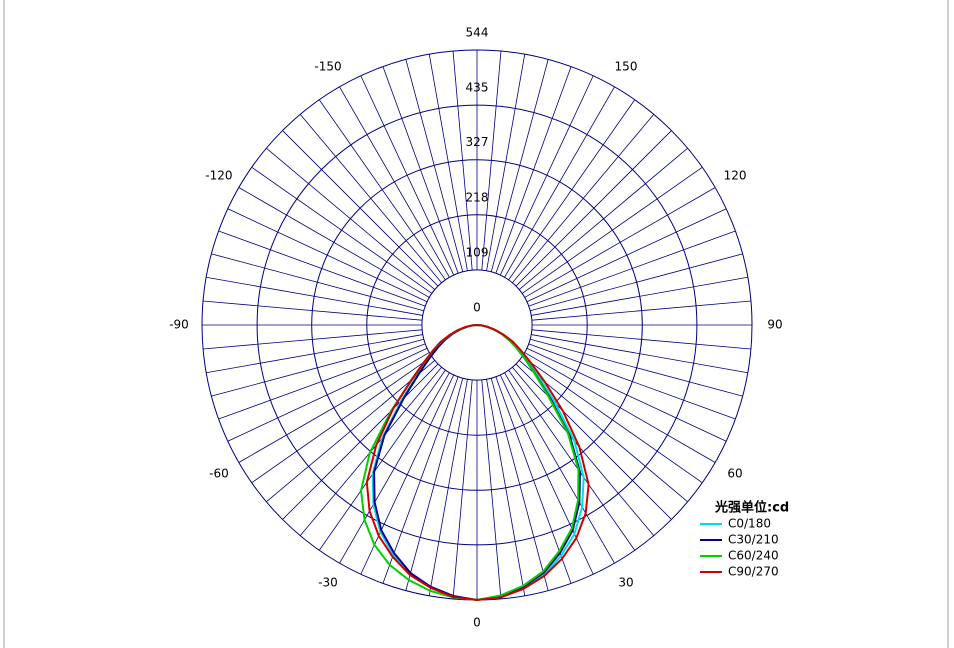  What do you see at coordinates (751, 508) in the screenshot?
I see `legend-title: 光强单位:cd` at bounding box center [751, 508].